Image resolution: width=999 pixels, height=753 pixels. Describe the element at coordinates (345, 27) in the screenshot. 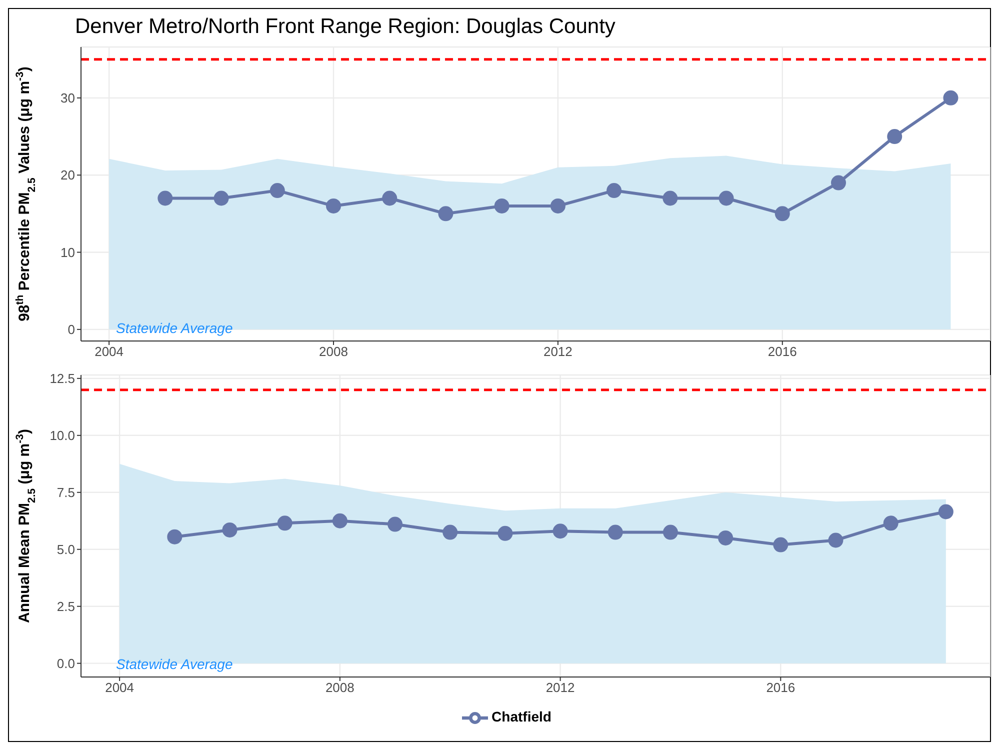

I see `chart-title: Denver Metro/North Front Range Region: Douglas County` at that location.